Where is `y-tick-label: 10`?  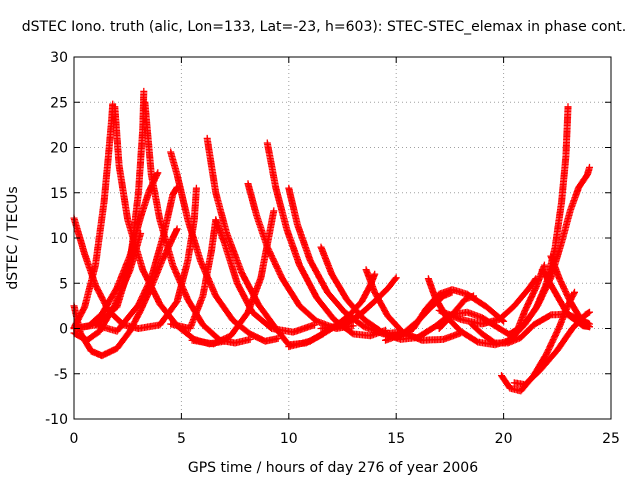
y-tick-label: 10 is located at coordinates (59, 239).